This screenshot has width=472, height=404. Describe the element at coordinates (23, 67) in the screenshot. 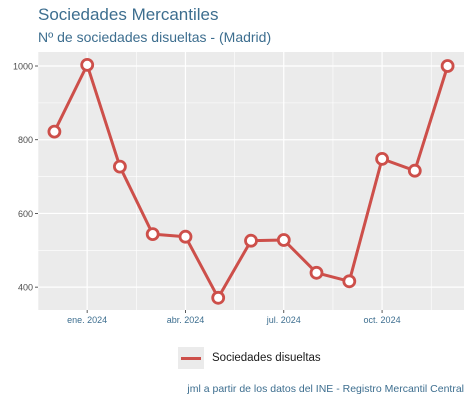

I see `y-tick-label: 1000` at that location.